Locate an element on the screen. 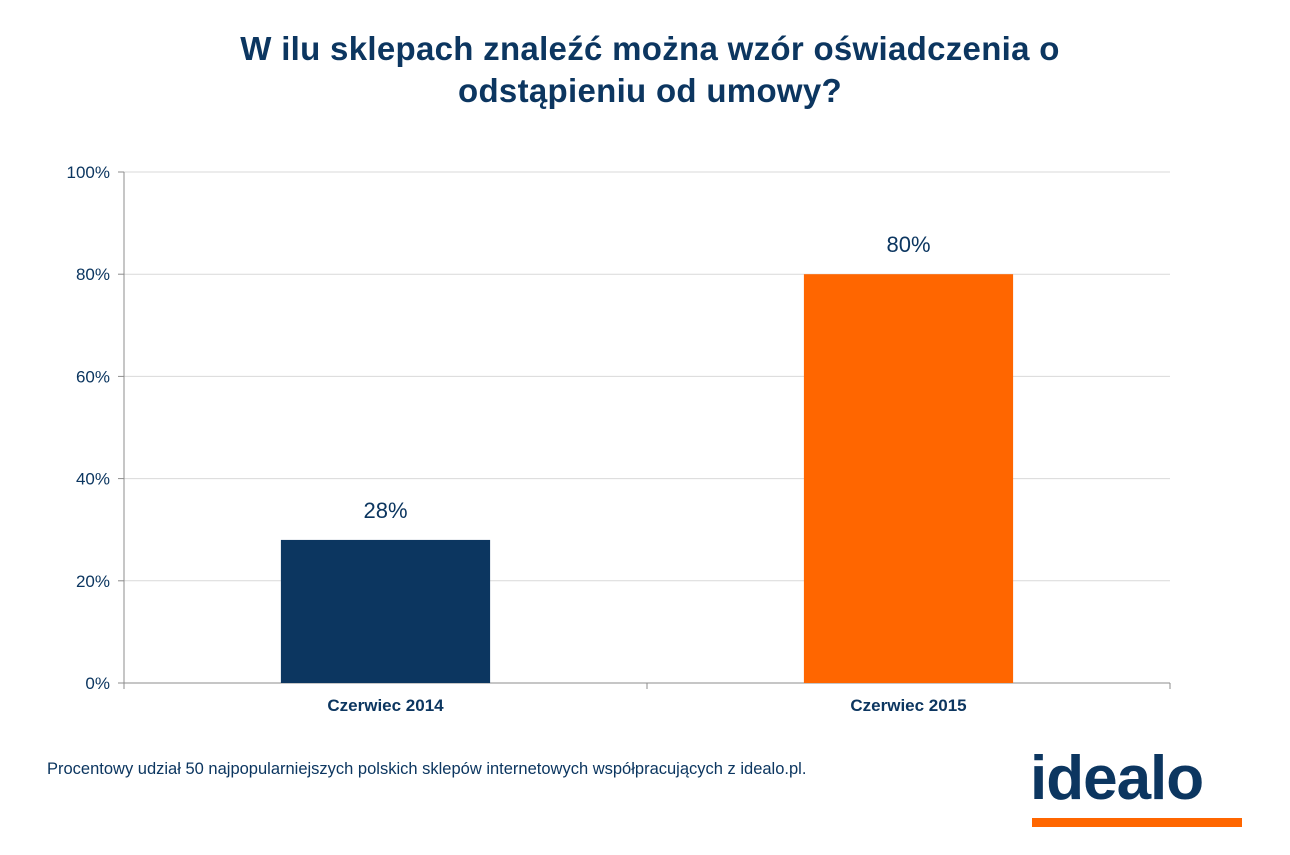 This screenshot has width=1290, height=855. category-label: Czerwiec 2014 is located at coordinates (385, 705).